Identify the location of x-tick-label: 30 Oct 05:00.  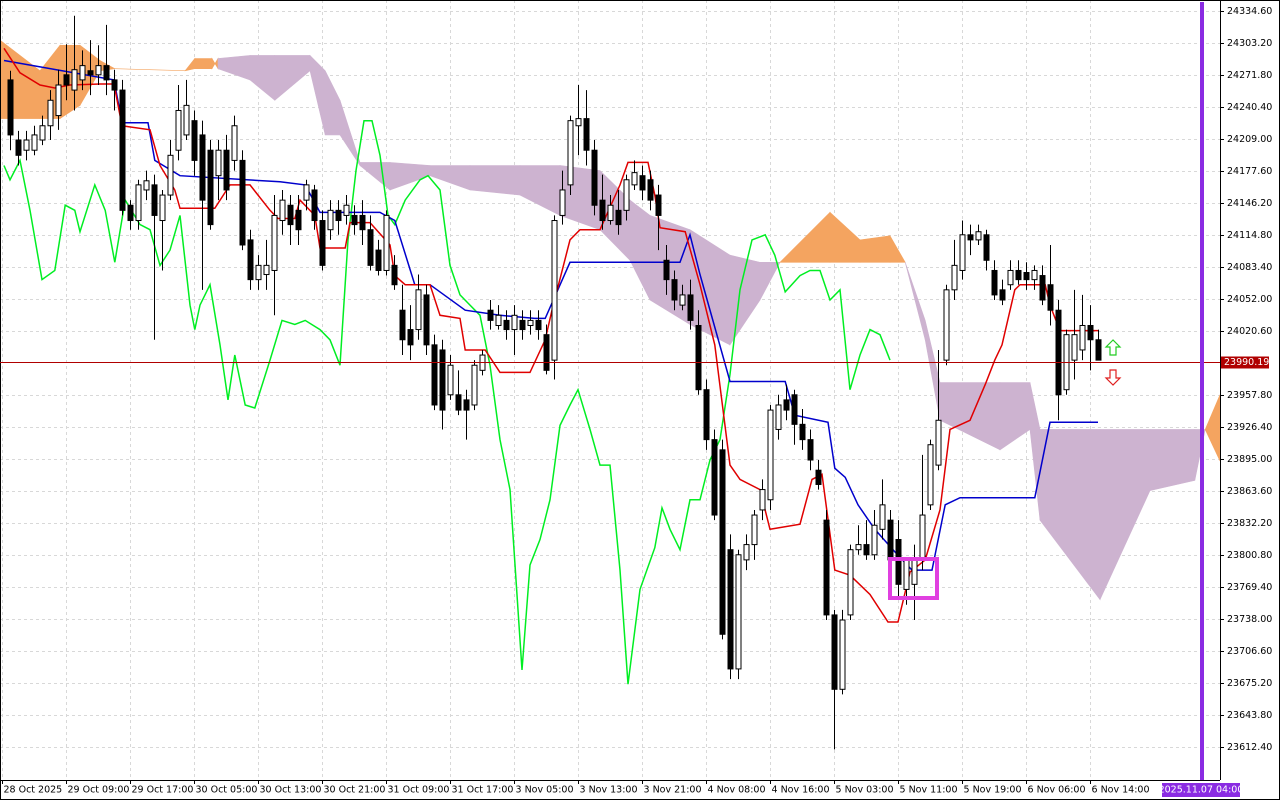
(227, 790).